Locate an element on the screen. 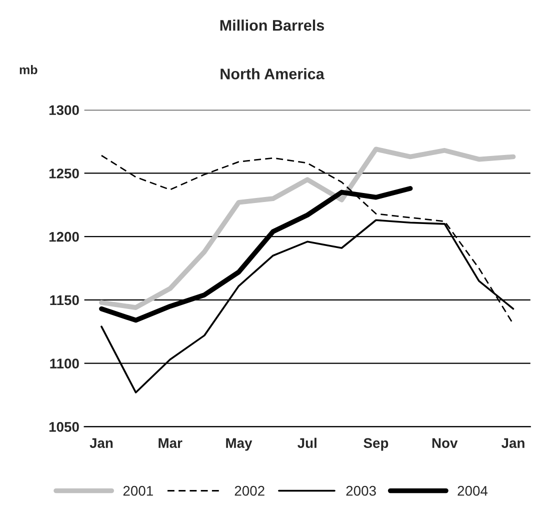 Image resolution: width=544 pixels, height=511 pixels. x-tick-label: May is located at coordinates (239, 444).